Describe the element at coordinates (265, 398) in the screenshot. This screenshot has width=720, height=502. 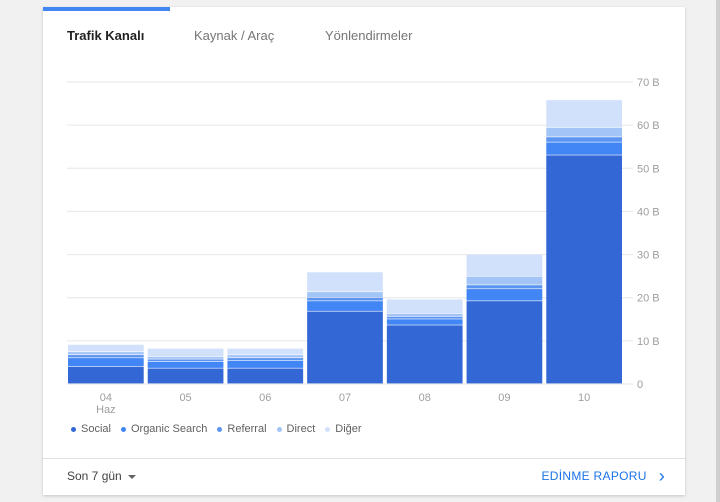
I see `x-tick-label: 06` at that location.